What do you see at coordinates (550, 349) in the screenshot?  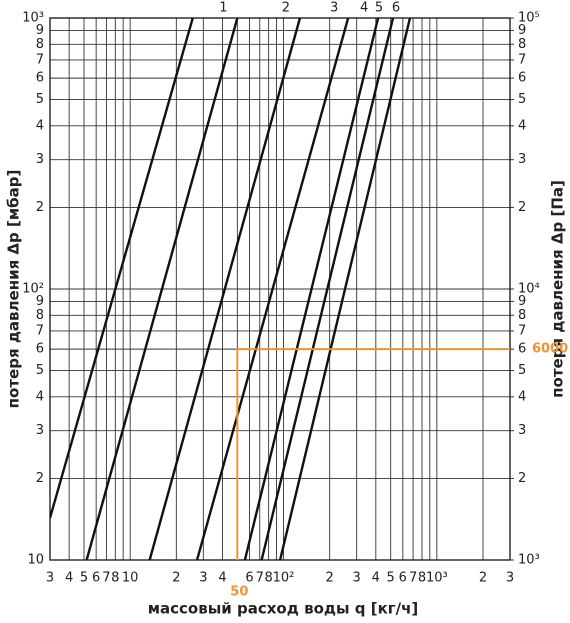 I see `example-y2-label: 6000` at bounding box center [550, 349].